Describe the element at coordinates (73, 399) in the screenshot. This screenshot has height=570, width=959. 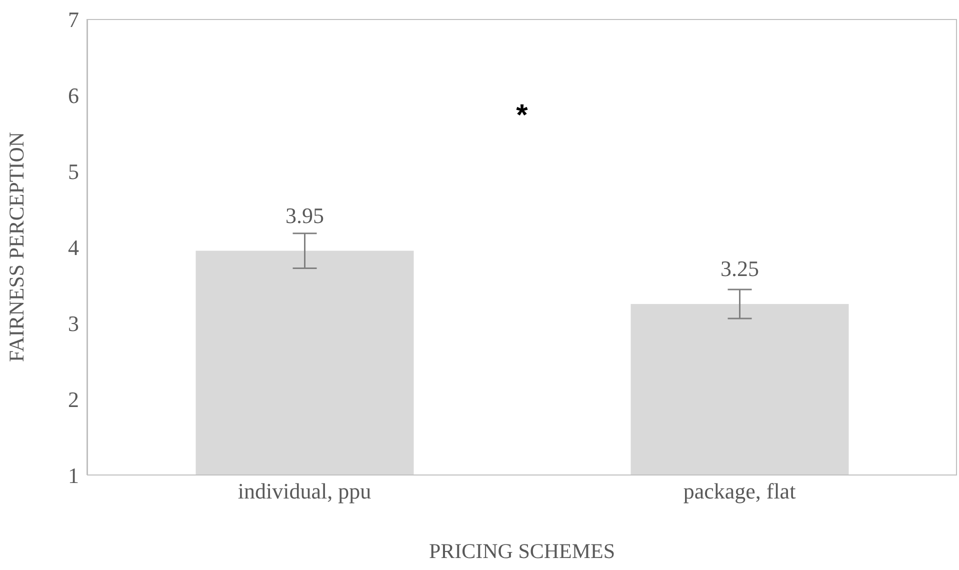
I see `y-tick-label: 2` at that location.